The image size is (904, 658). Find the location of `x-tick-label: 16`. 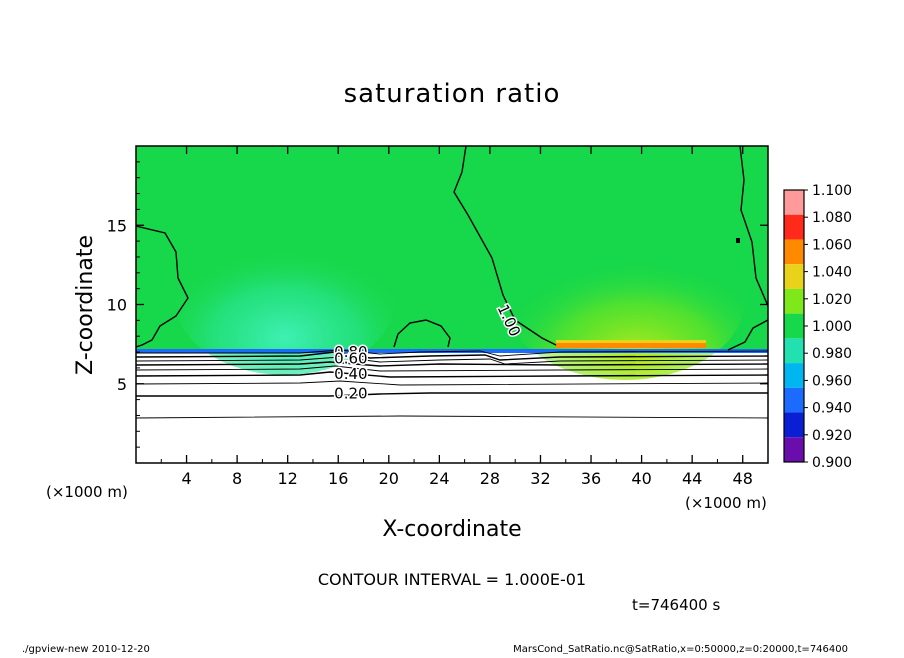

x-tick-label: 16 is located at coordinates (338, 478).